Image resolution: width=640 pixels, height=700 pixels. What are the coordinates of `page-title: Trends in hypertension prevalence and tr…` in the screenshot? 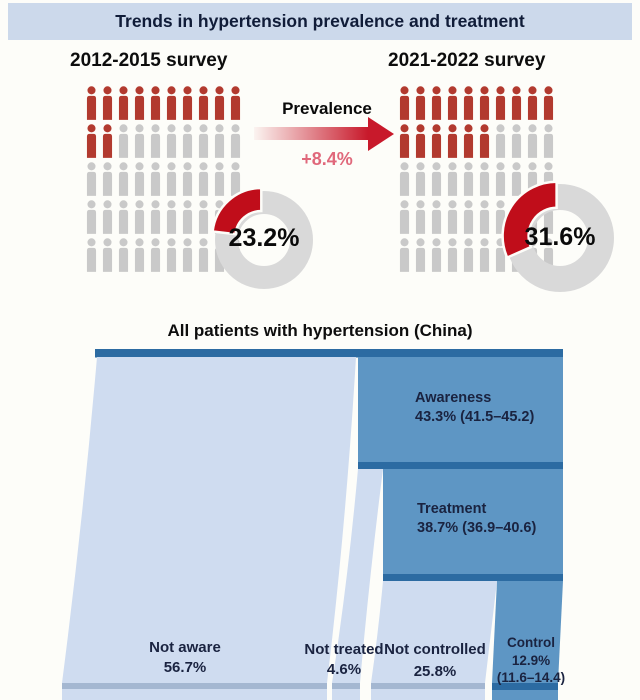 It's located at (320, 21).